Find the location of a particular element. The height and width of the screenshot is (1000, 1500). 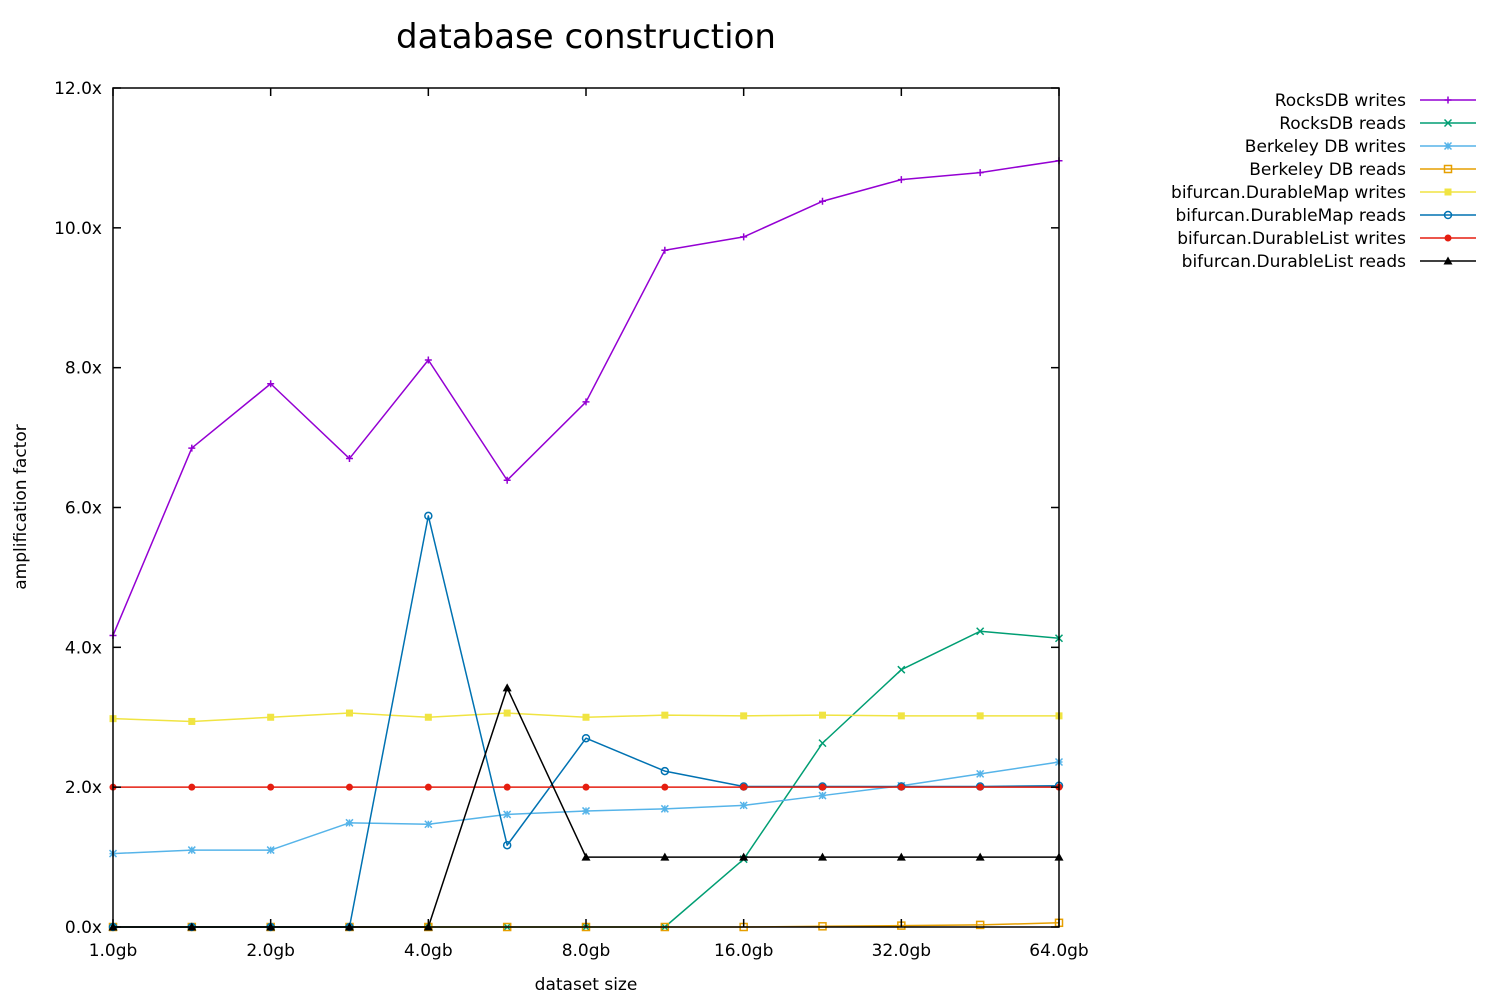

series-berkeley-db-writes is located at coordinates (586, 807).